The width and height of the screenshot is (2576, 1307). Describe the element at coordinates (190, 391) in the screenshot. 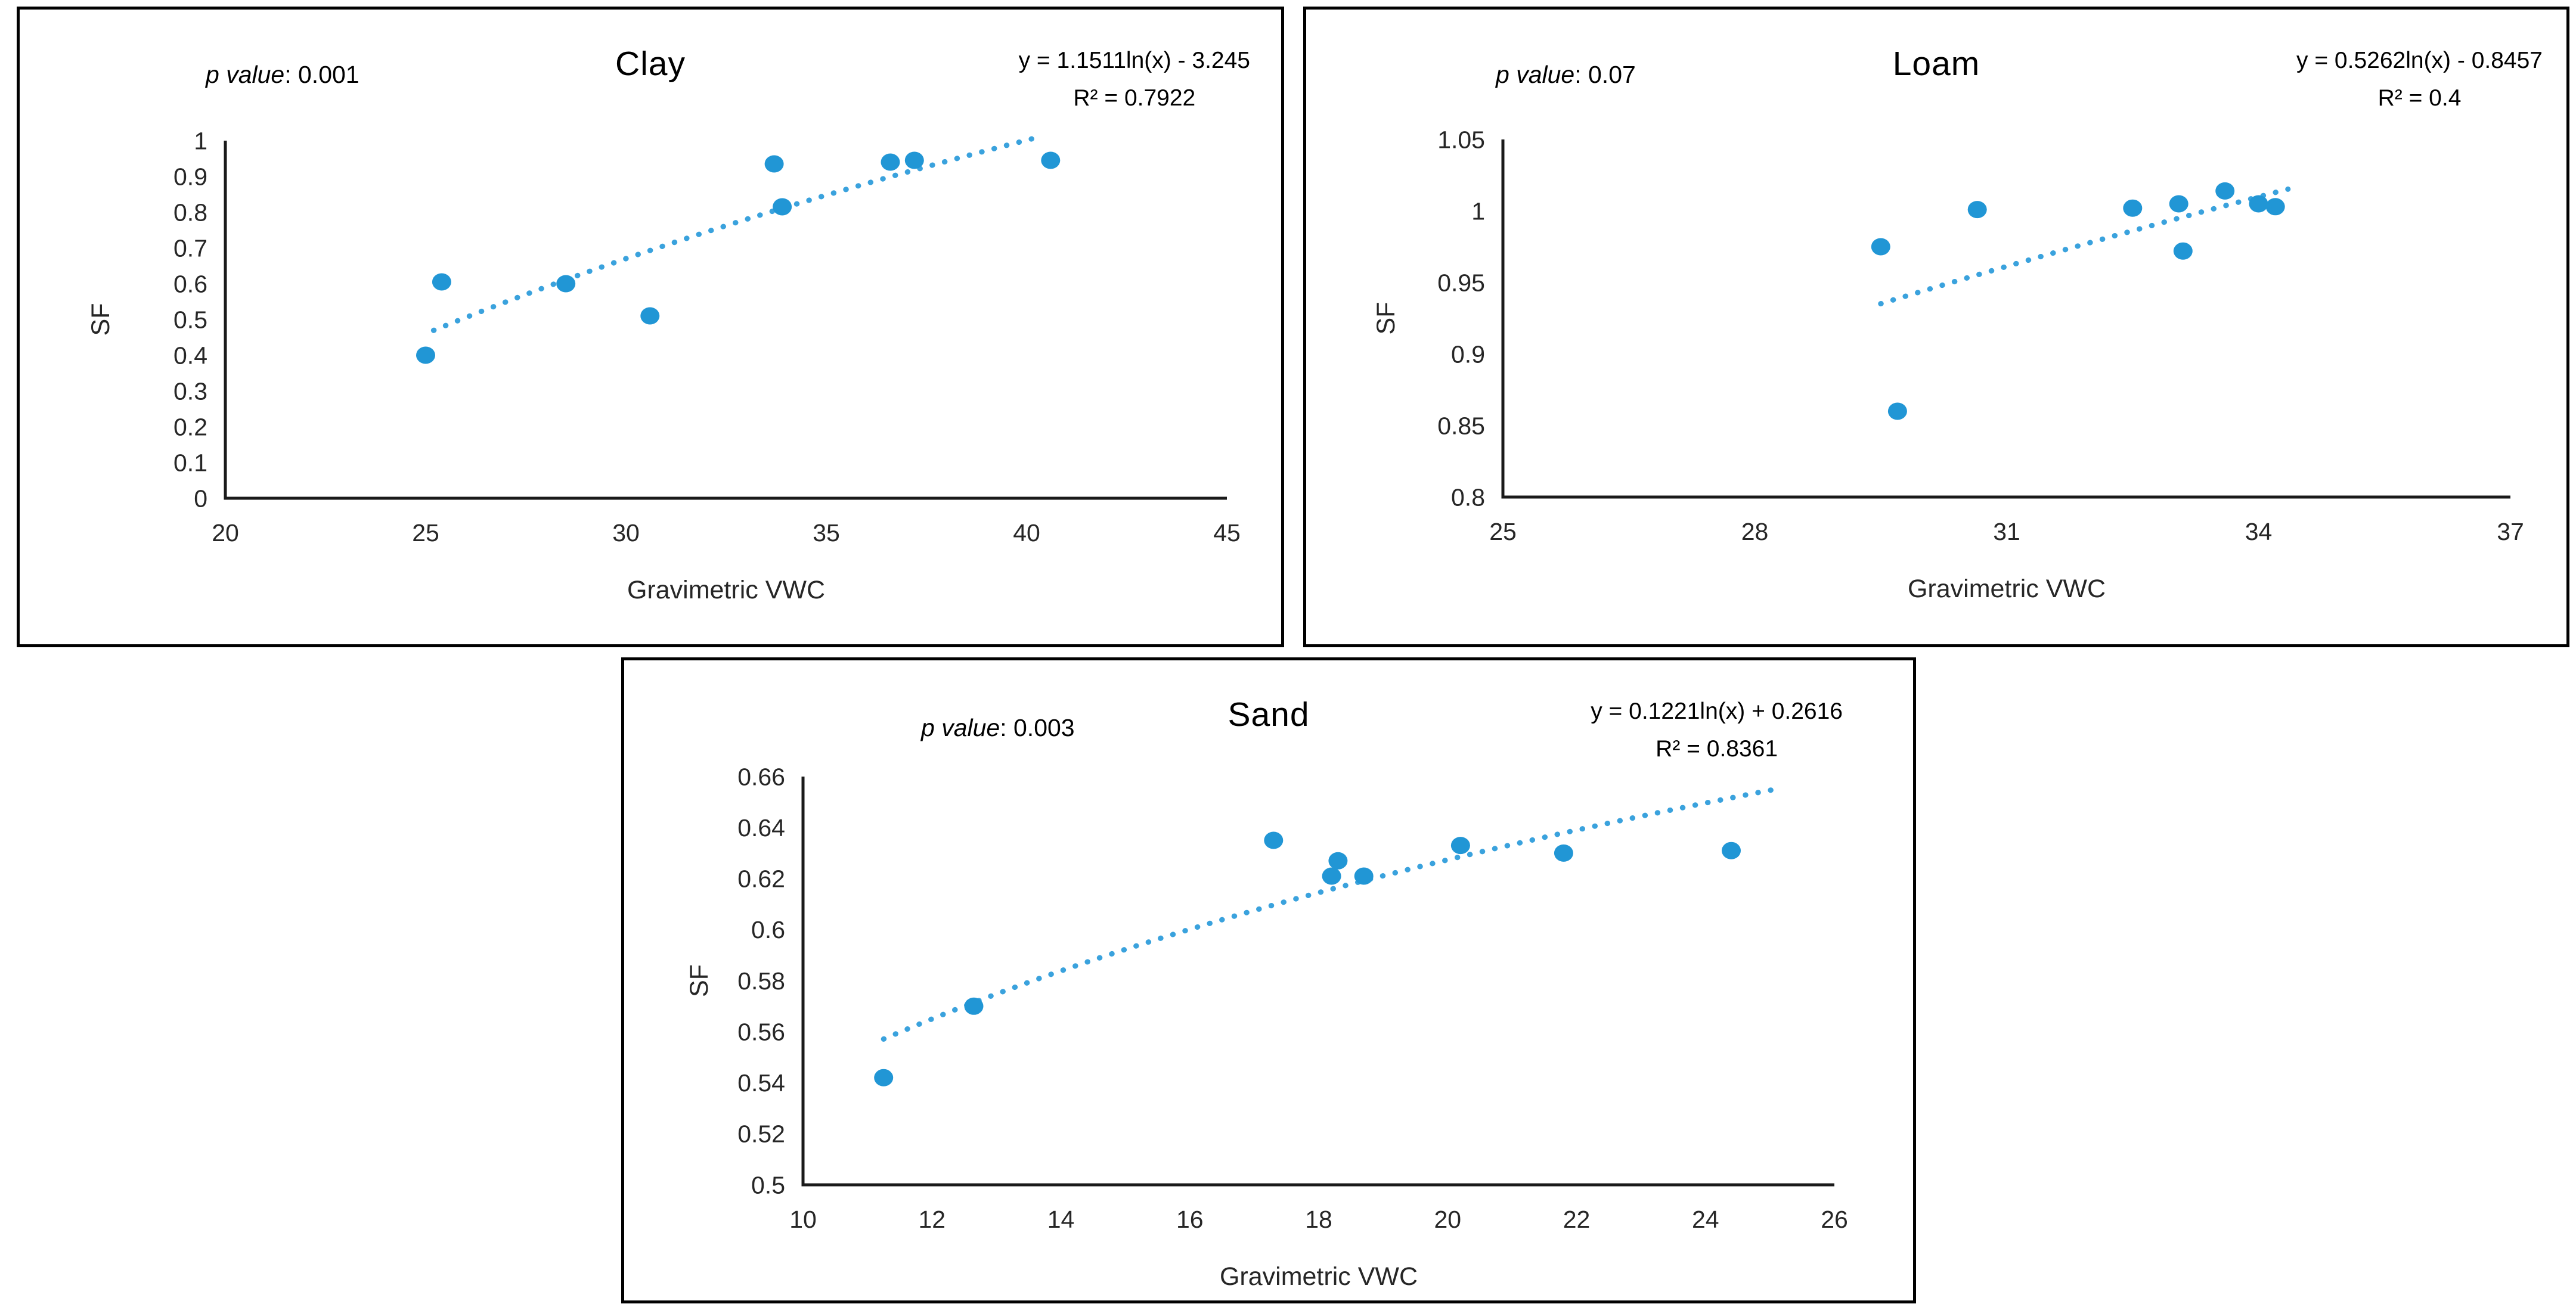

I see `y-tick-label: 0.3` at that location.